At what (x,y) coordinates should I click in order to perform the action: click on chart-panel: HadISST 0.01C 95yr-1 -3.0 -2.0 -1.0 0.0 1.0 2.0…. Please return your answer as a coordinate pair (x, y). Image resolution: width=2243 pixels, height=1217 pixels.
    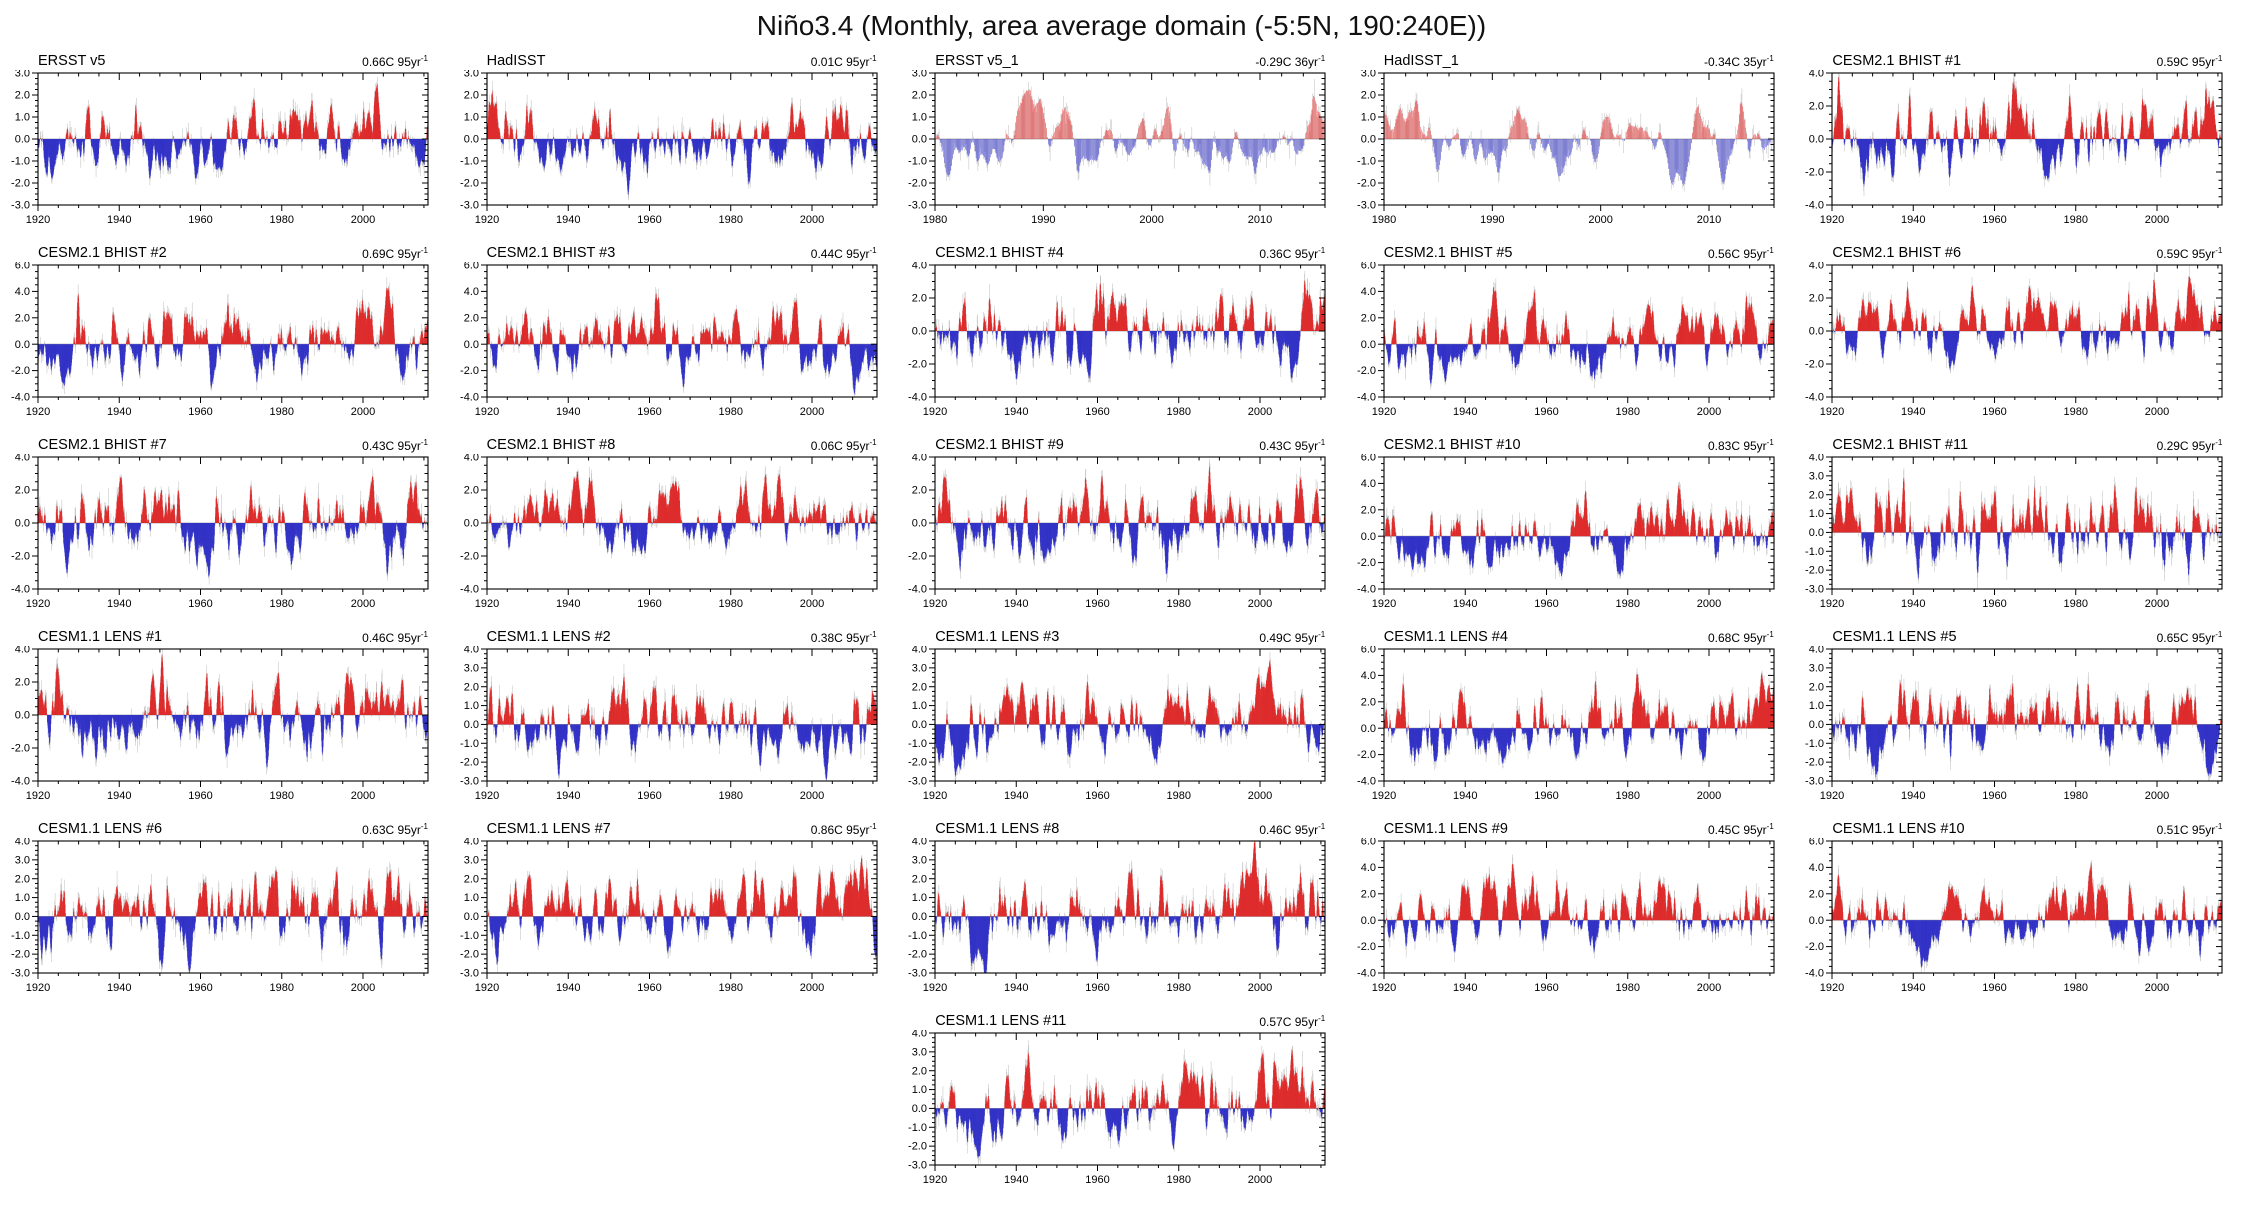
    Looking at the image, I should click on (673, 146).